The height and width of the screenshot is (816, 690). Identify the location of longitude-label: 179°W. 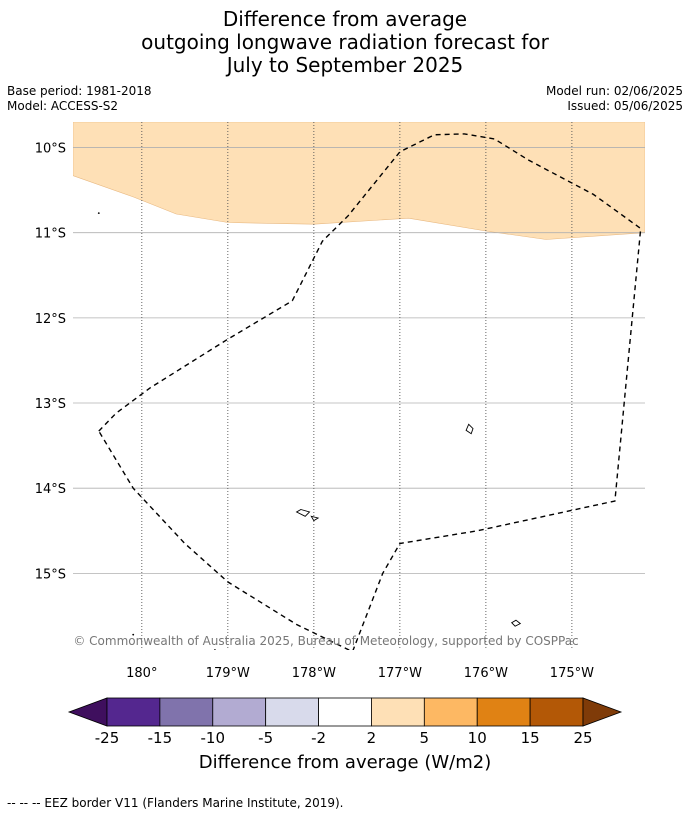
(228, 673).